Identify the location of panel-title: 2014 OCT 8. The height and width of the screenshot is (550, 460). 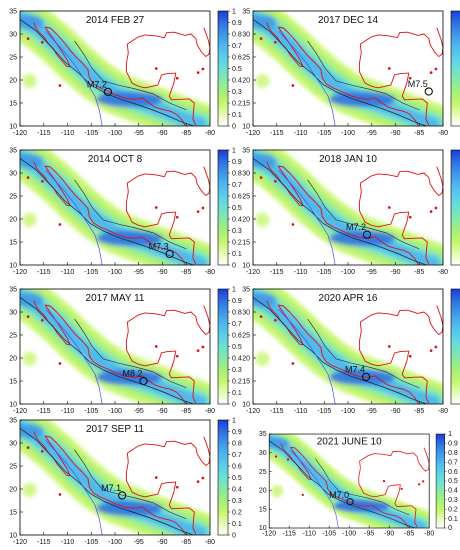
(115, 159).